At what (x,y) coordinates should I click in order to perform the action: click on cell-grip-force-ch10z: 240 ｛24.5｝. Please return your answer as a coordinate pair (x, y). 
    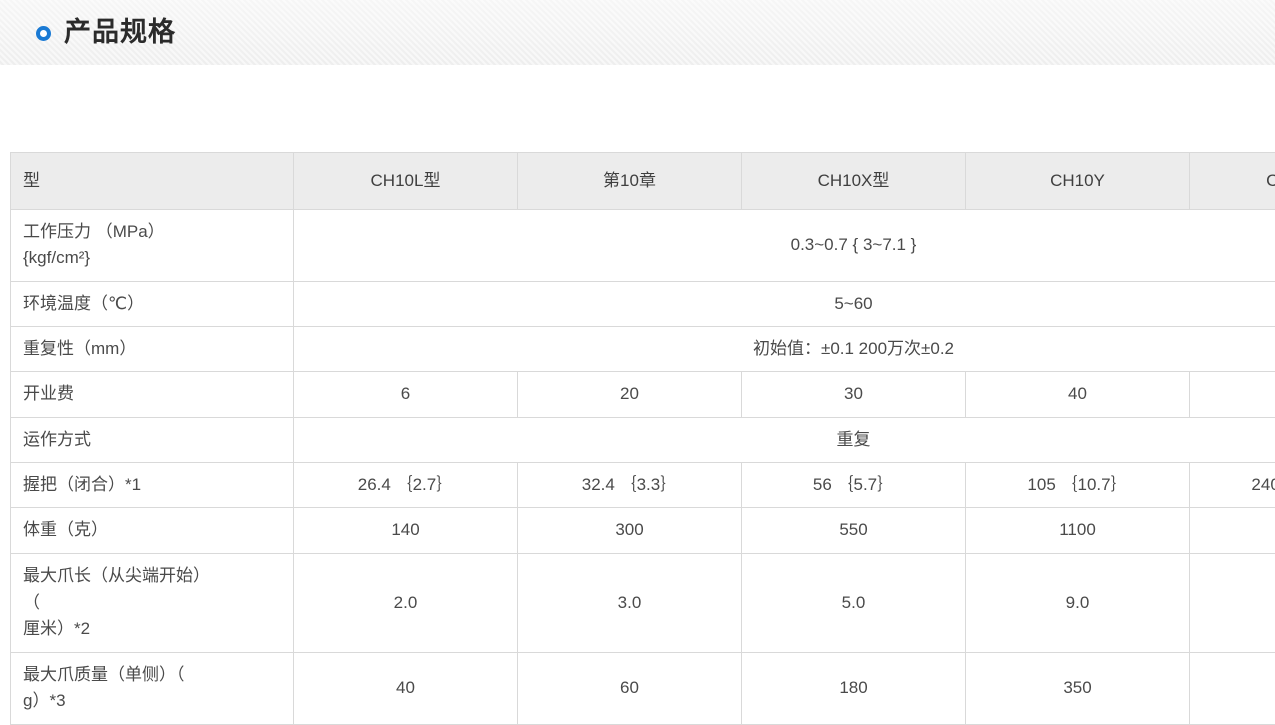
    Looking at the image, I should click on (1232, 485).